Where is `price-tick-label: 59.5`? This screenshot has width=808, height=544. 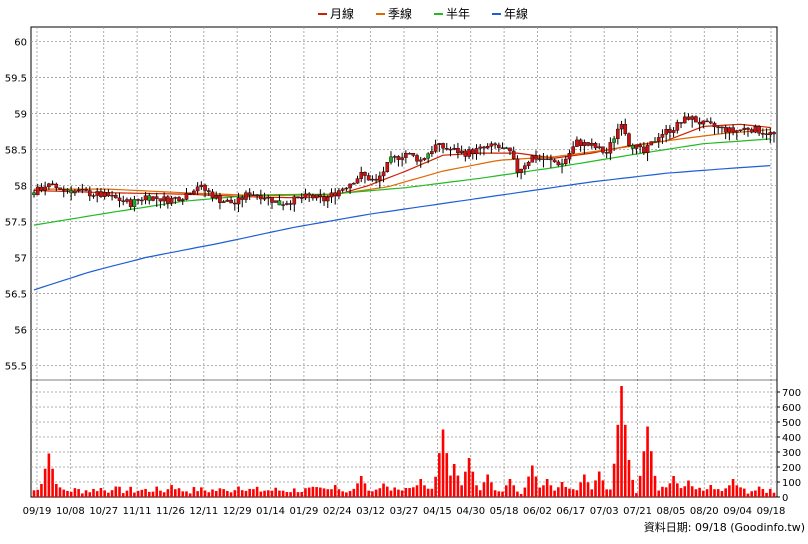 price-tick-label: 59.5 is located at coordinates (16, 78).